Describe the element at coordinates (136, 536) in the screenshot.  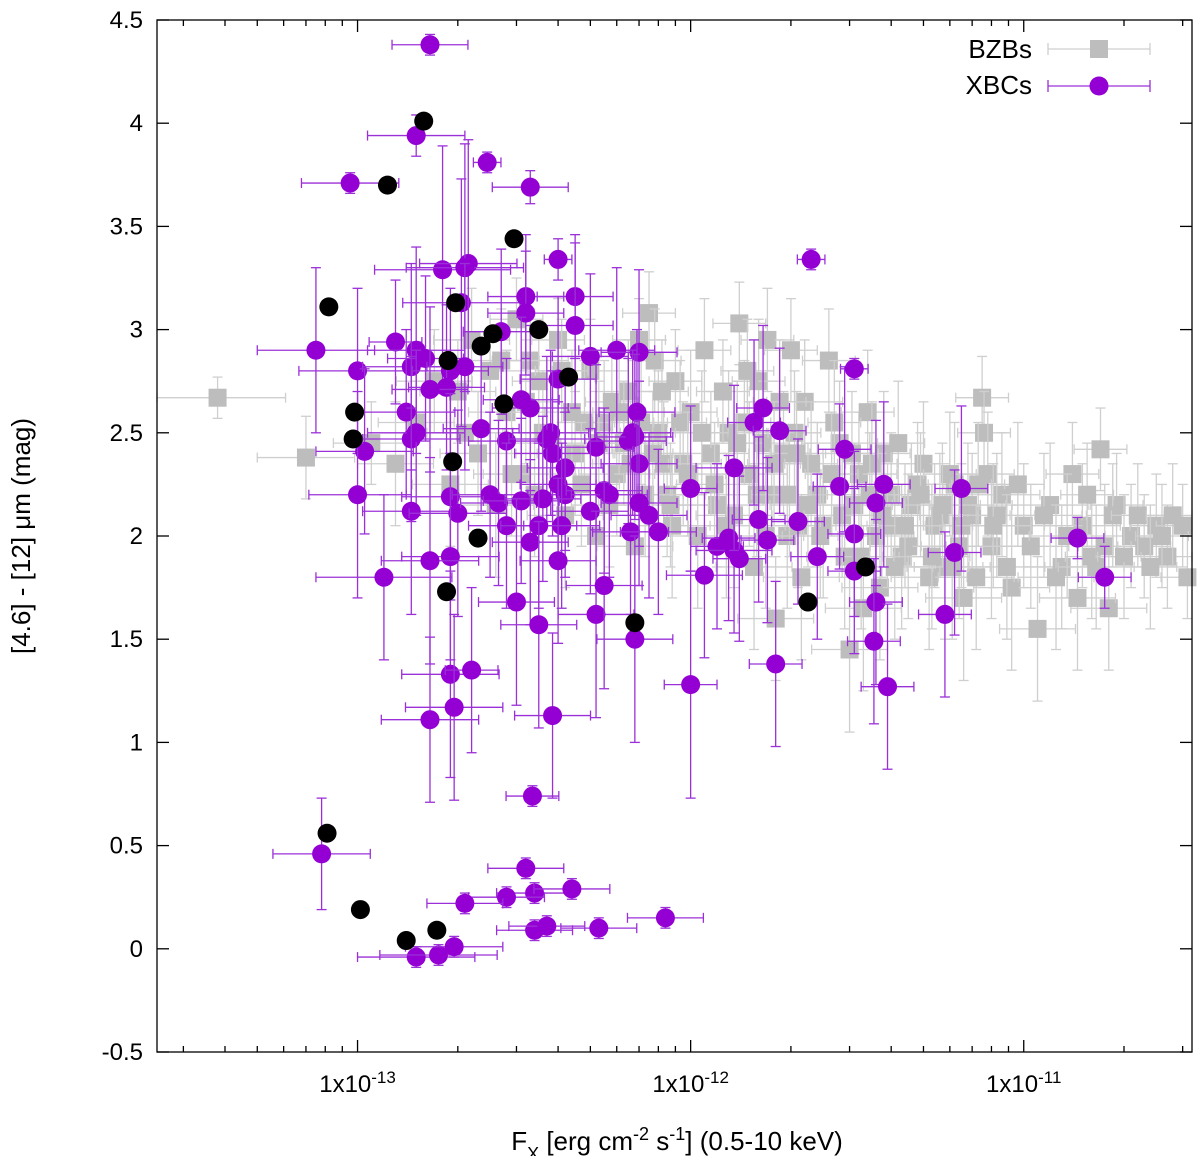
I see `y-tick-label: 2` at that location.